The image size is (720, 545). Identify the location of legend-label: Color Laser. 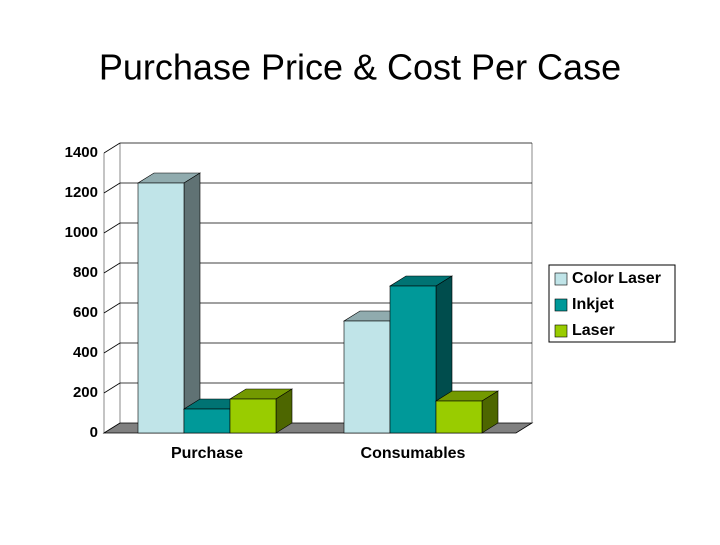
(616, 278).